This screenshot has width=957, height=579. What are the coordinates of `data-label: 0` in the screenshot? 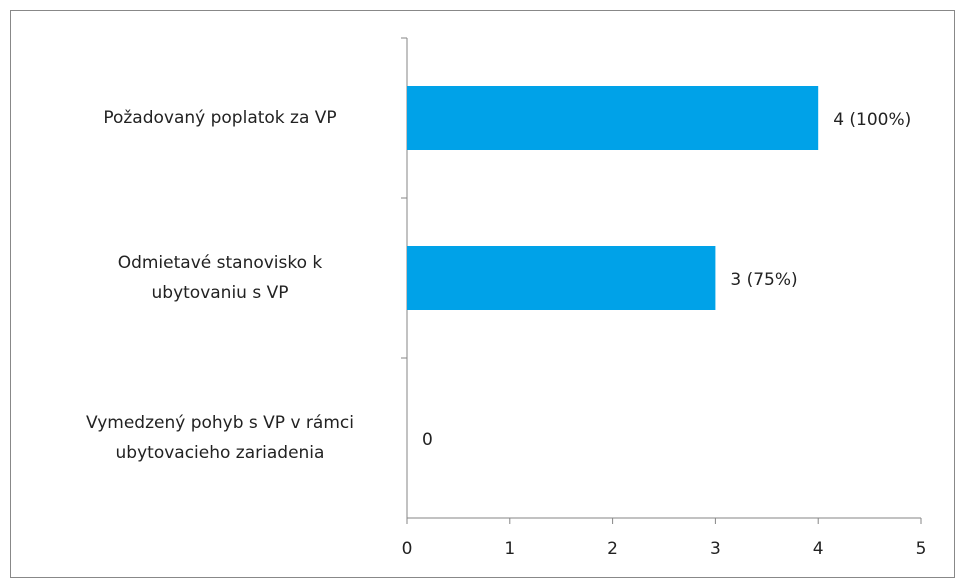 It's located at (427, 440).